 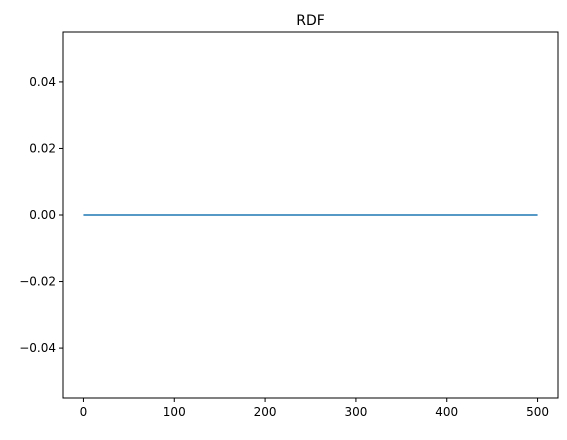 I want to click on y-tick-label: 0.00, so click(x=42, y=215).